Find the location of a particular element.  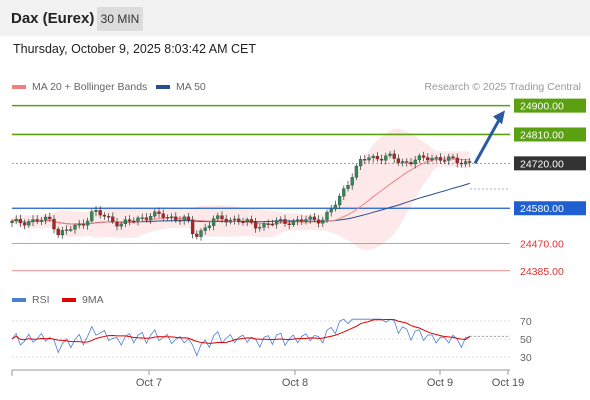

rsi-tick-0: 70 is located at coordinates (526, 322).